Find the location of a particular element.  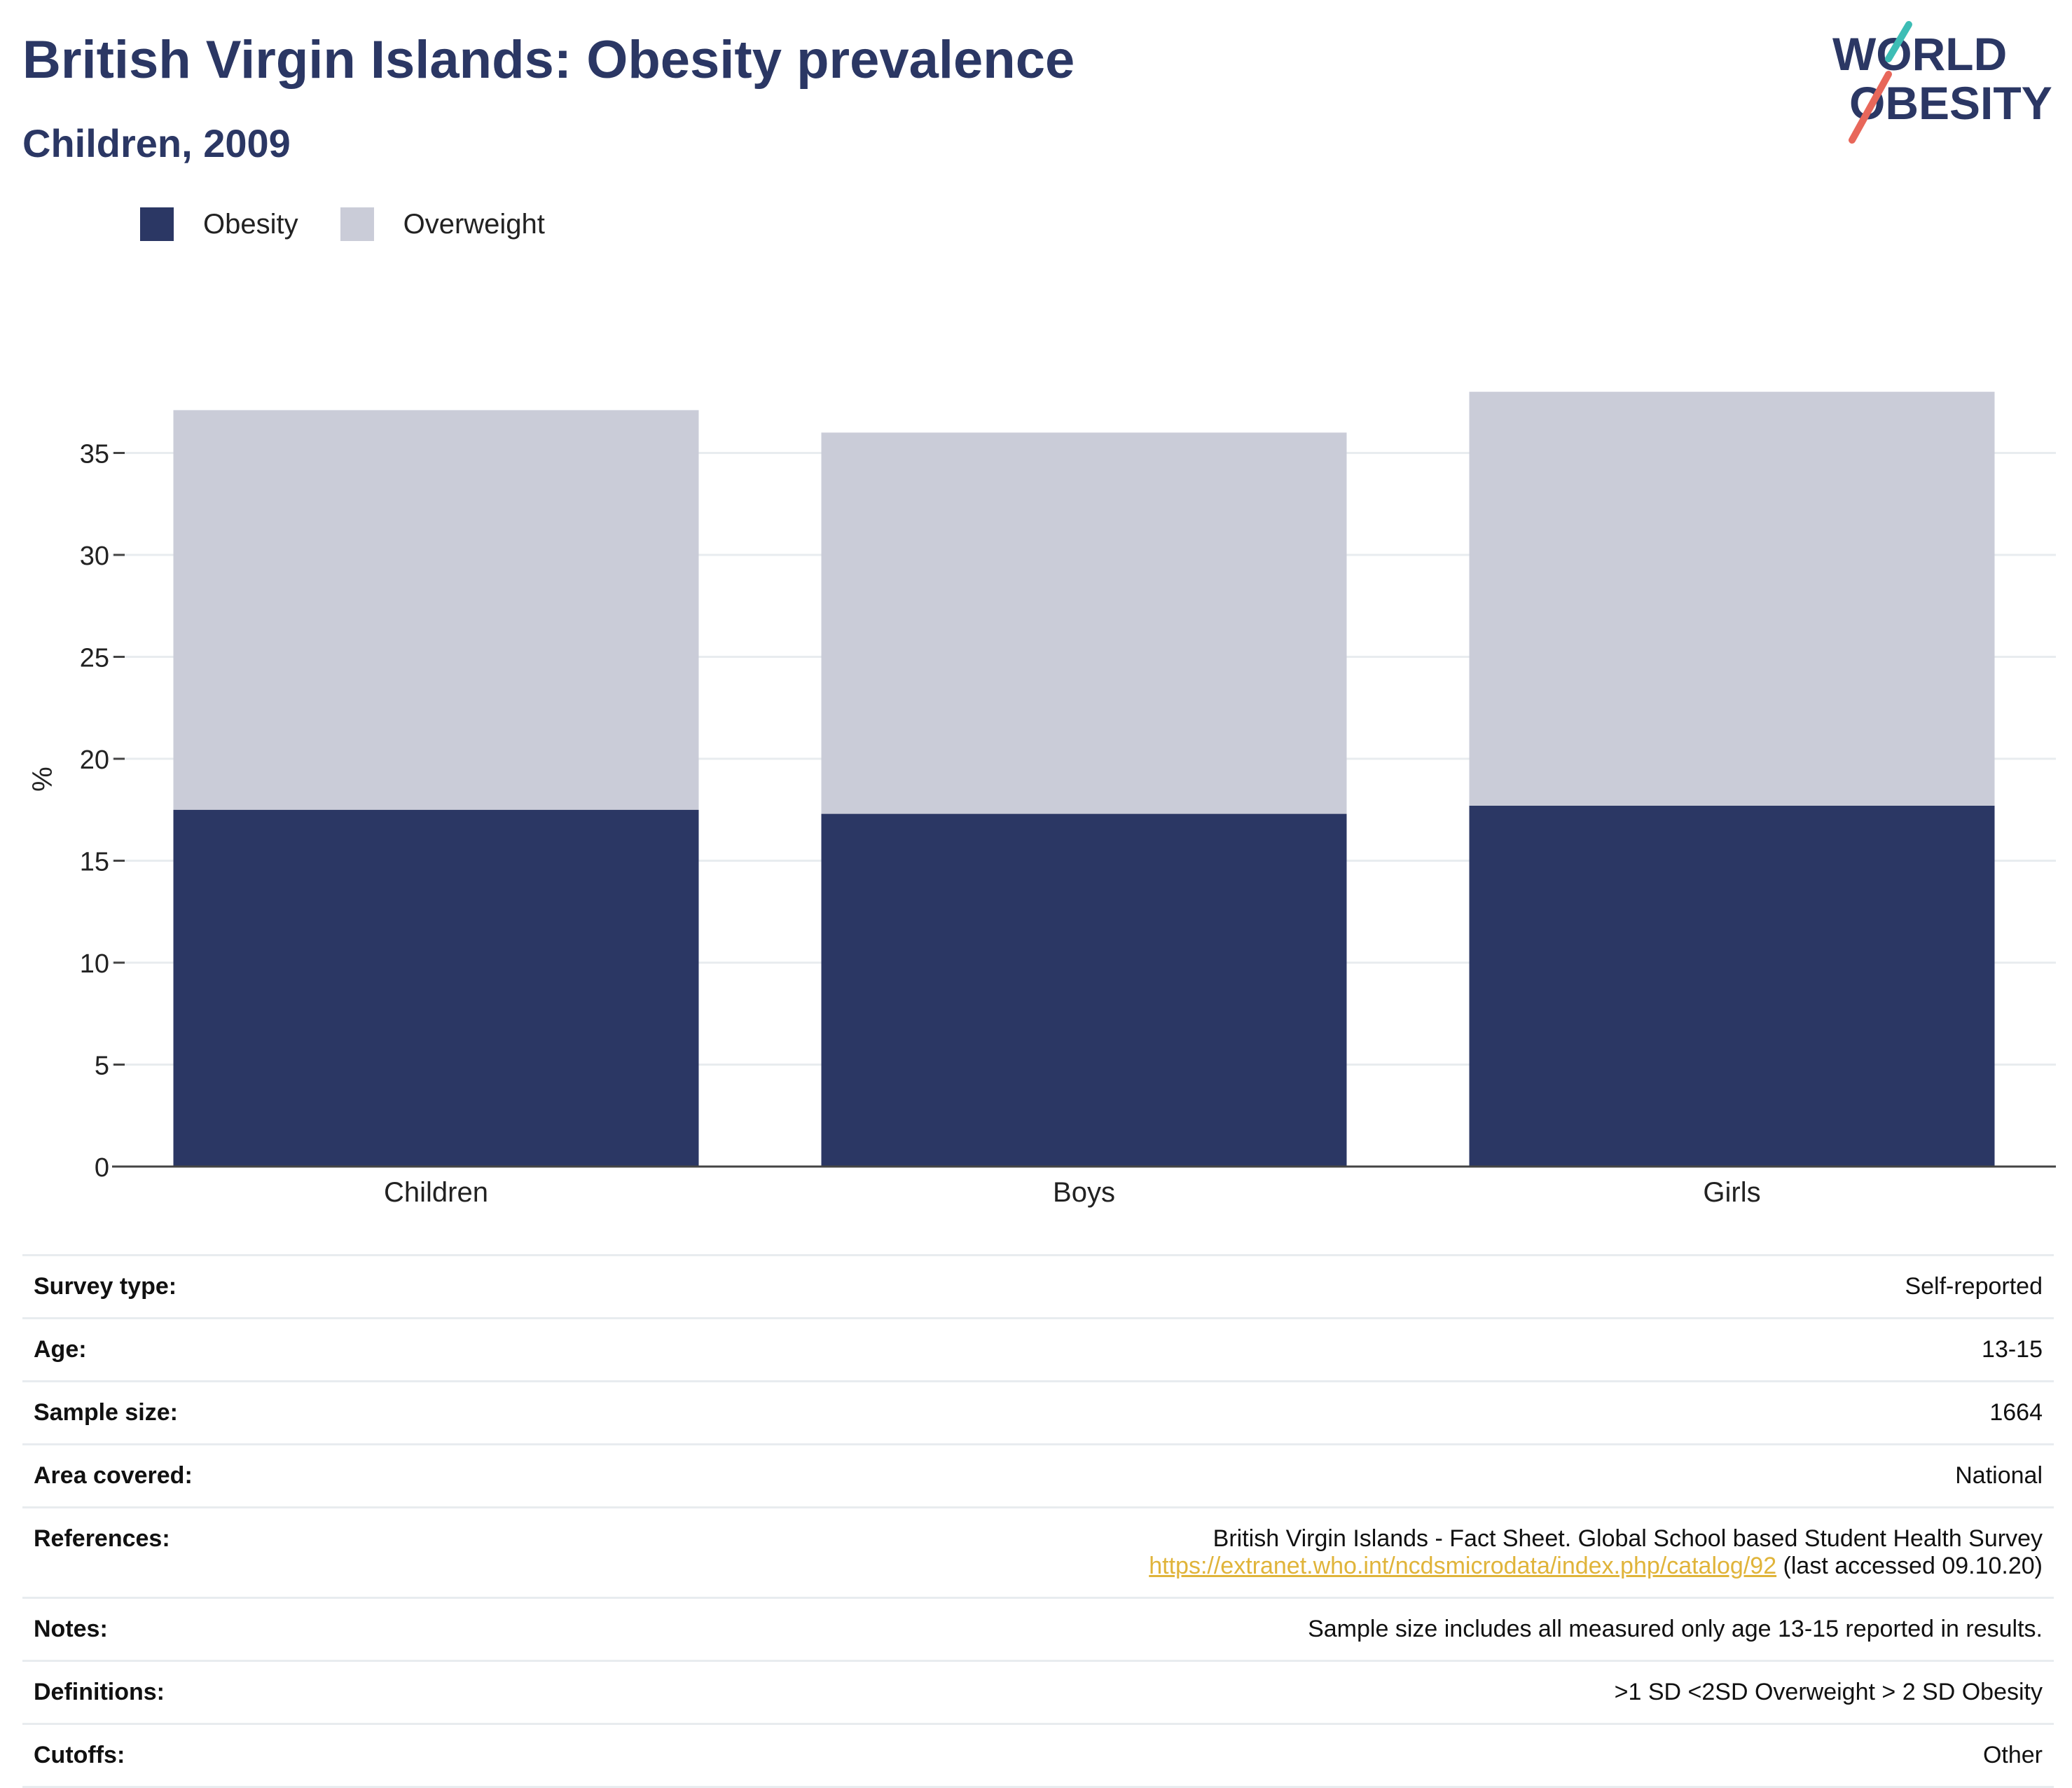

bar-overweight-boys is located at coordinates (1084, 623).